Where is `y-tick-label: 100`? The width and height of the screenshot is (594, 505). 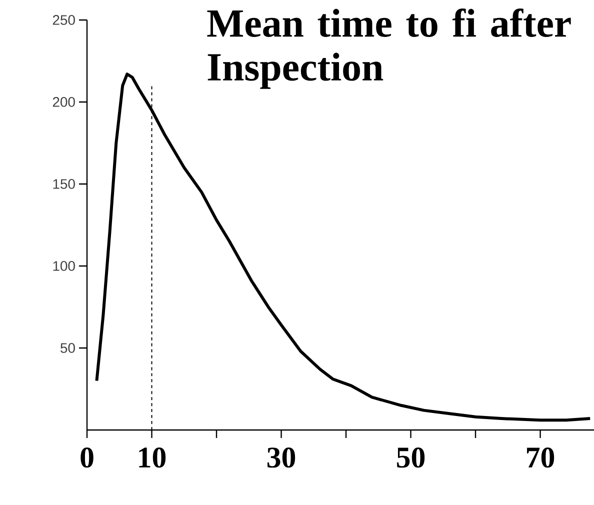 y-tick-label: 100 is located at coordinates (64, 266).